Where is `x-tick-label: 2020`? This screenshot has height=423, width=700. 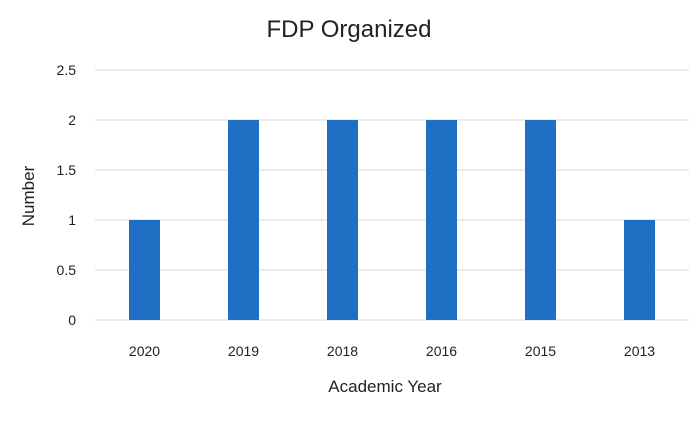
x-tick-label: 2020 is located at coordinates (144, 351).